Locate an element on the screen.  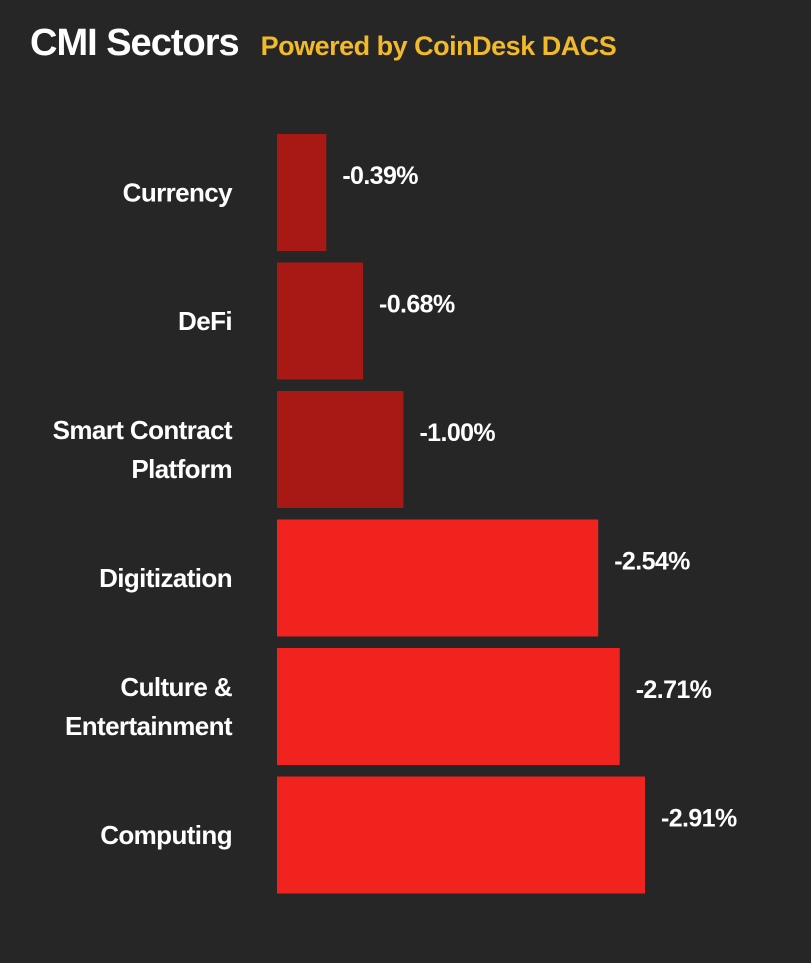
chart-subtitle: Powered by CoinDesk DACS is located at coordinates (438, 46).